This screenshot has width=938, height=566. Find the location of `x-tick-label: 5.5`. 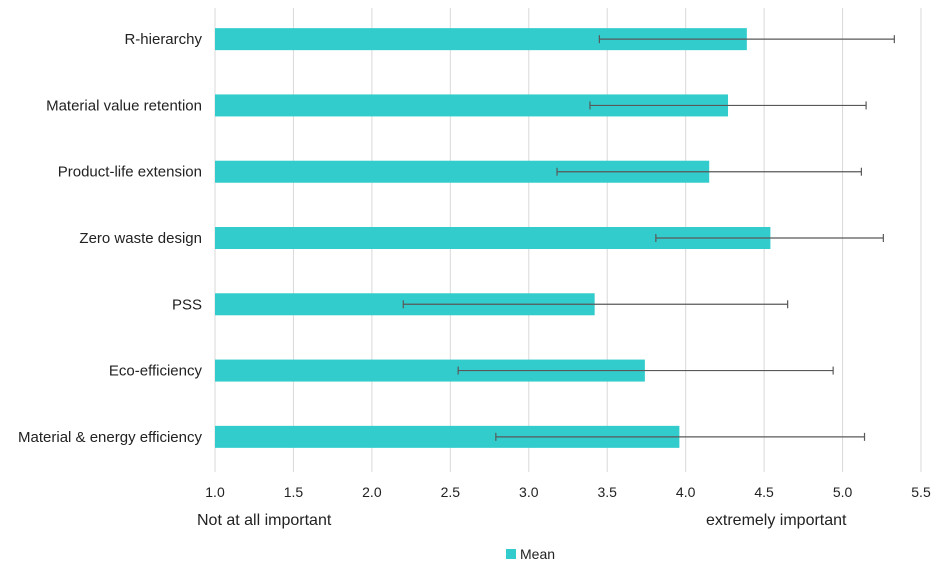

x-tick-label: 5.5 is located at coordinates (921, 492).